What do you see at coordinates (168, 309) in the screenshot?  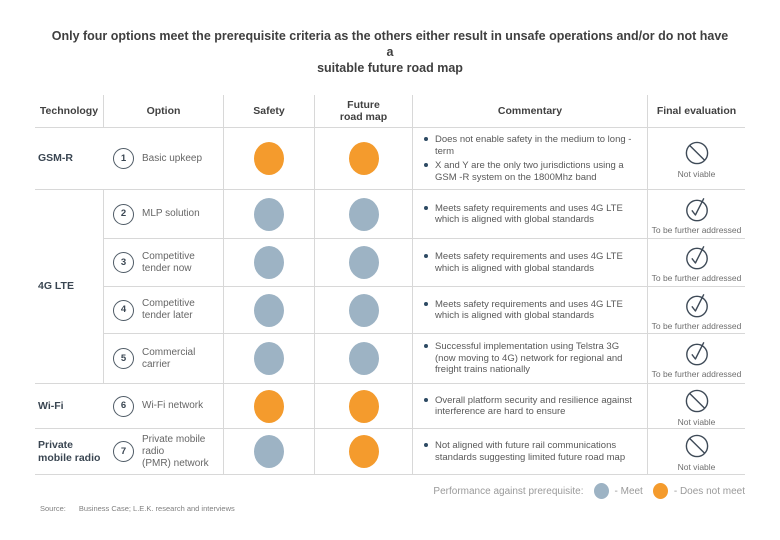 I see `option-label: Competitive tender later` at bounding box center [168, 309].